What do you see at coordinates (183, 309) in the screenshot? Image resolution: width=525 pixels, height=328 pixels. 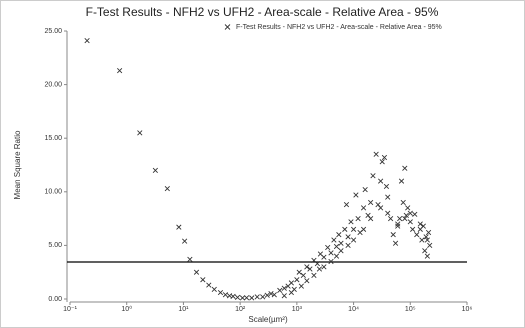 I see `x-tick-label: 10¹` at bounding box center [183, 309].